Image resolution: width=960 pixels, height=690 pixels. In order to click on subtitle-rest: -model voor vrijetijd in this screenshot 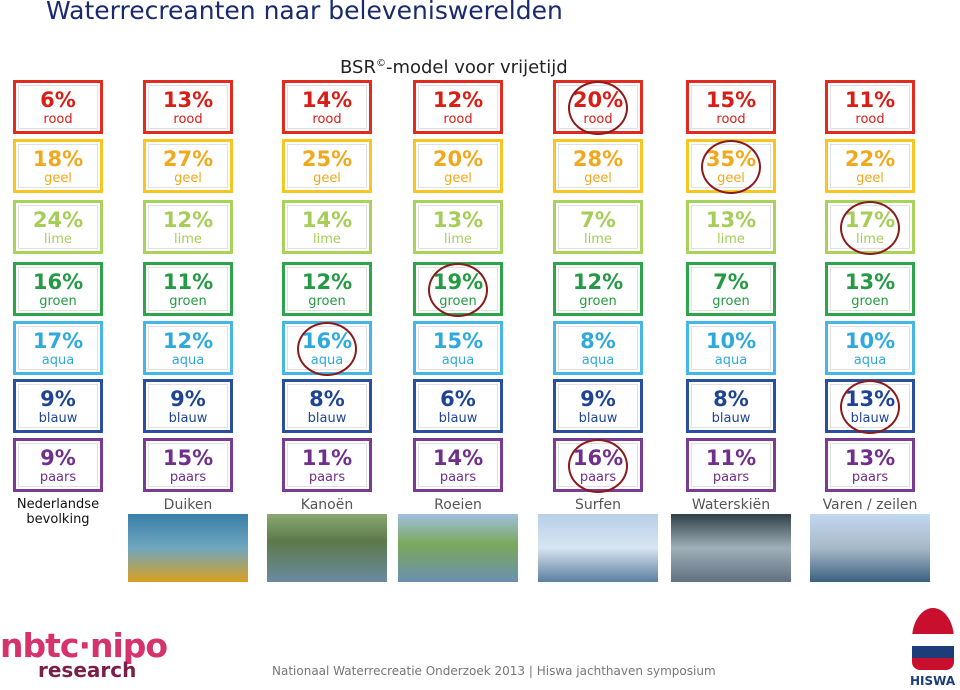, I will do `click(476, 67)`.